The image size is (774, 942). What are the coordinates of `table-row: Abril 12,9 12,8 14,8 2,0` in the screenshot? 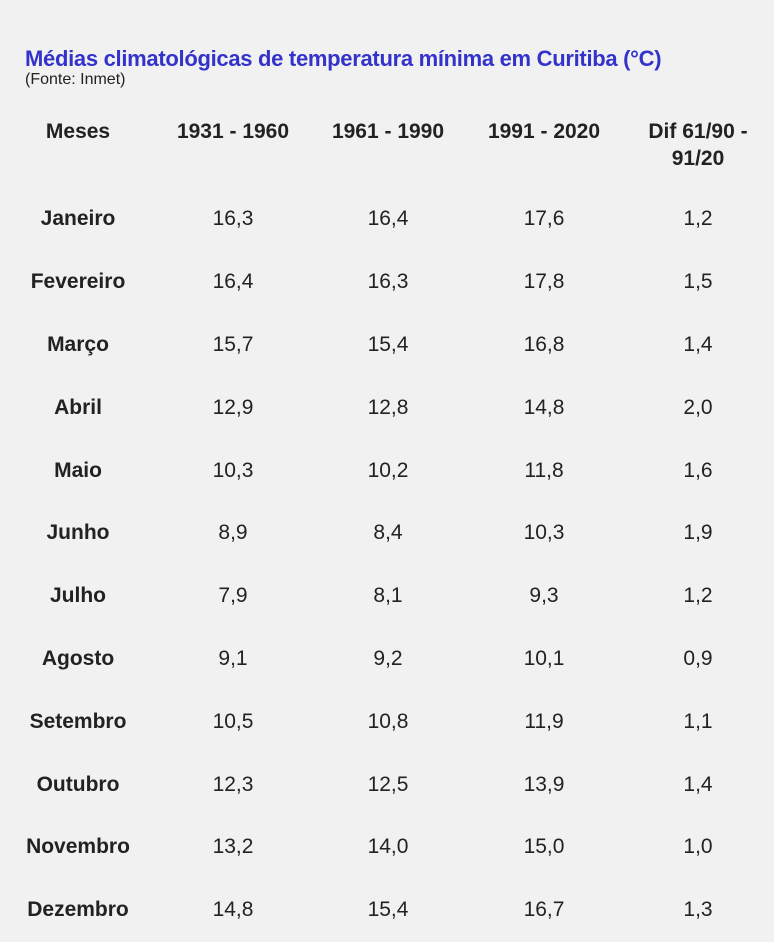 It's located at (387, 407).